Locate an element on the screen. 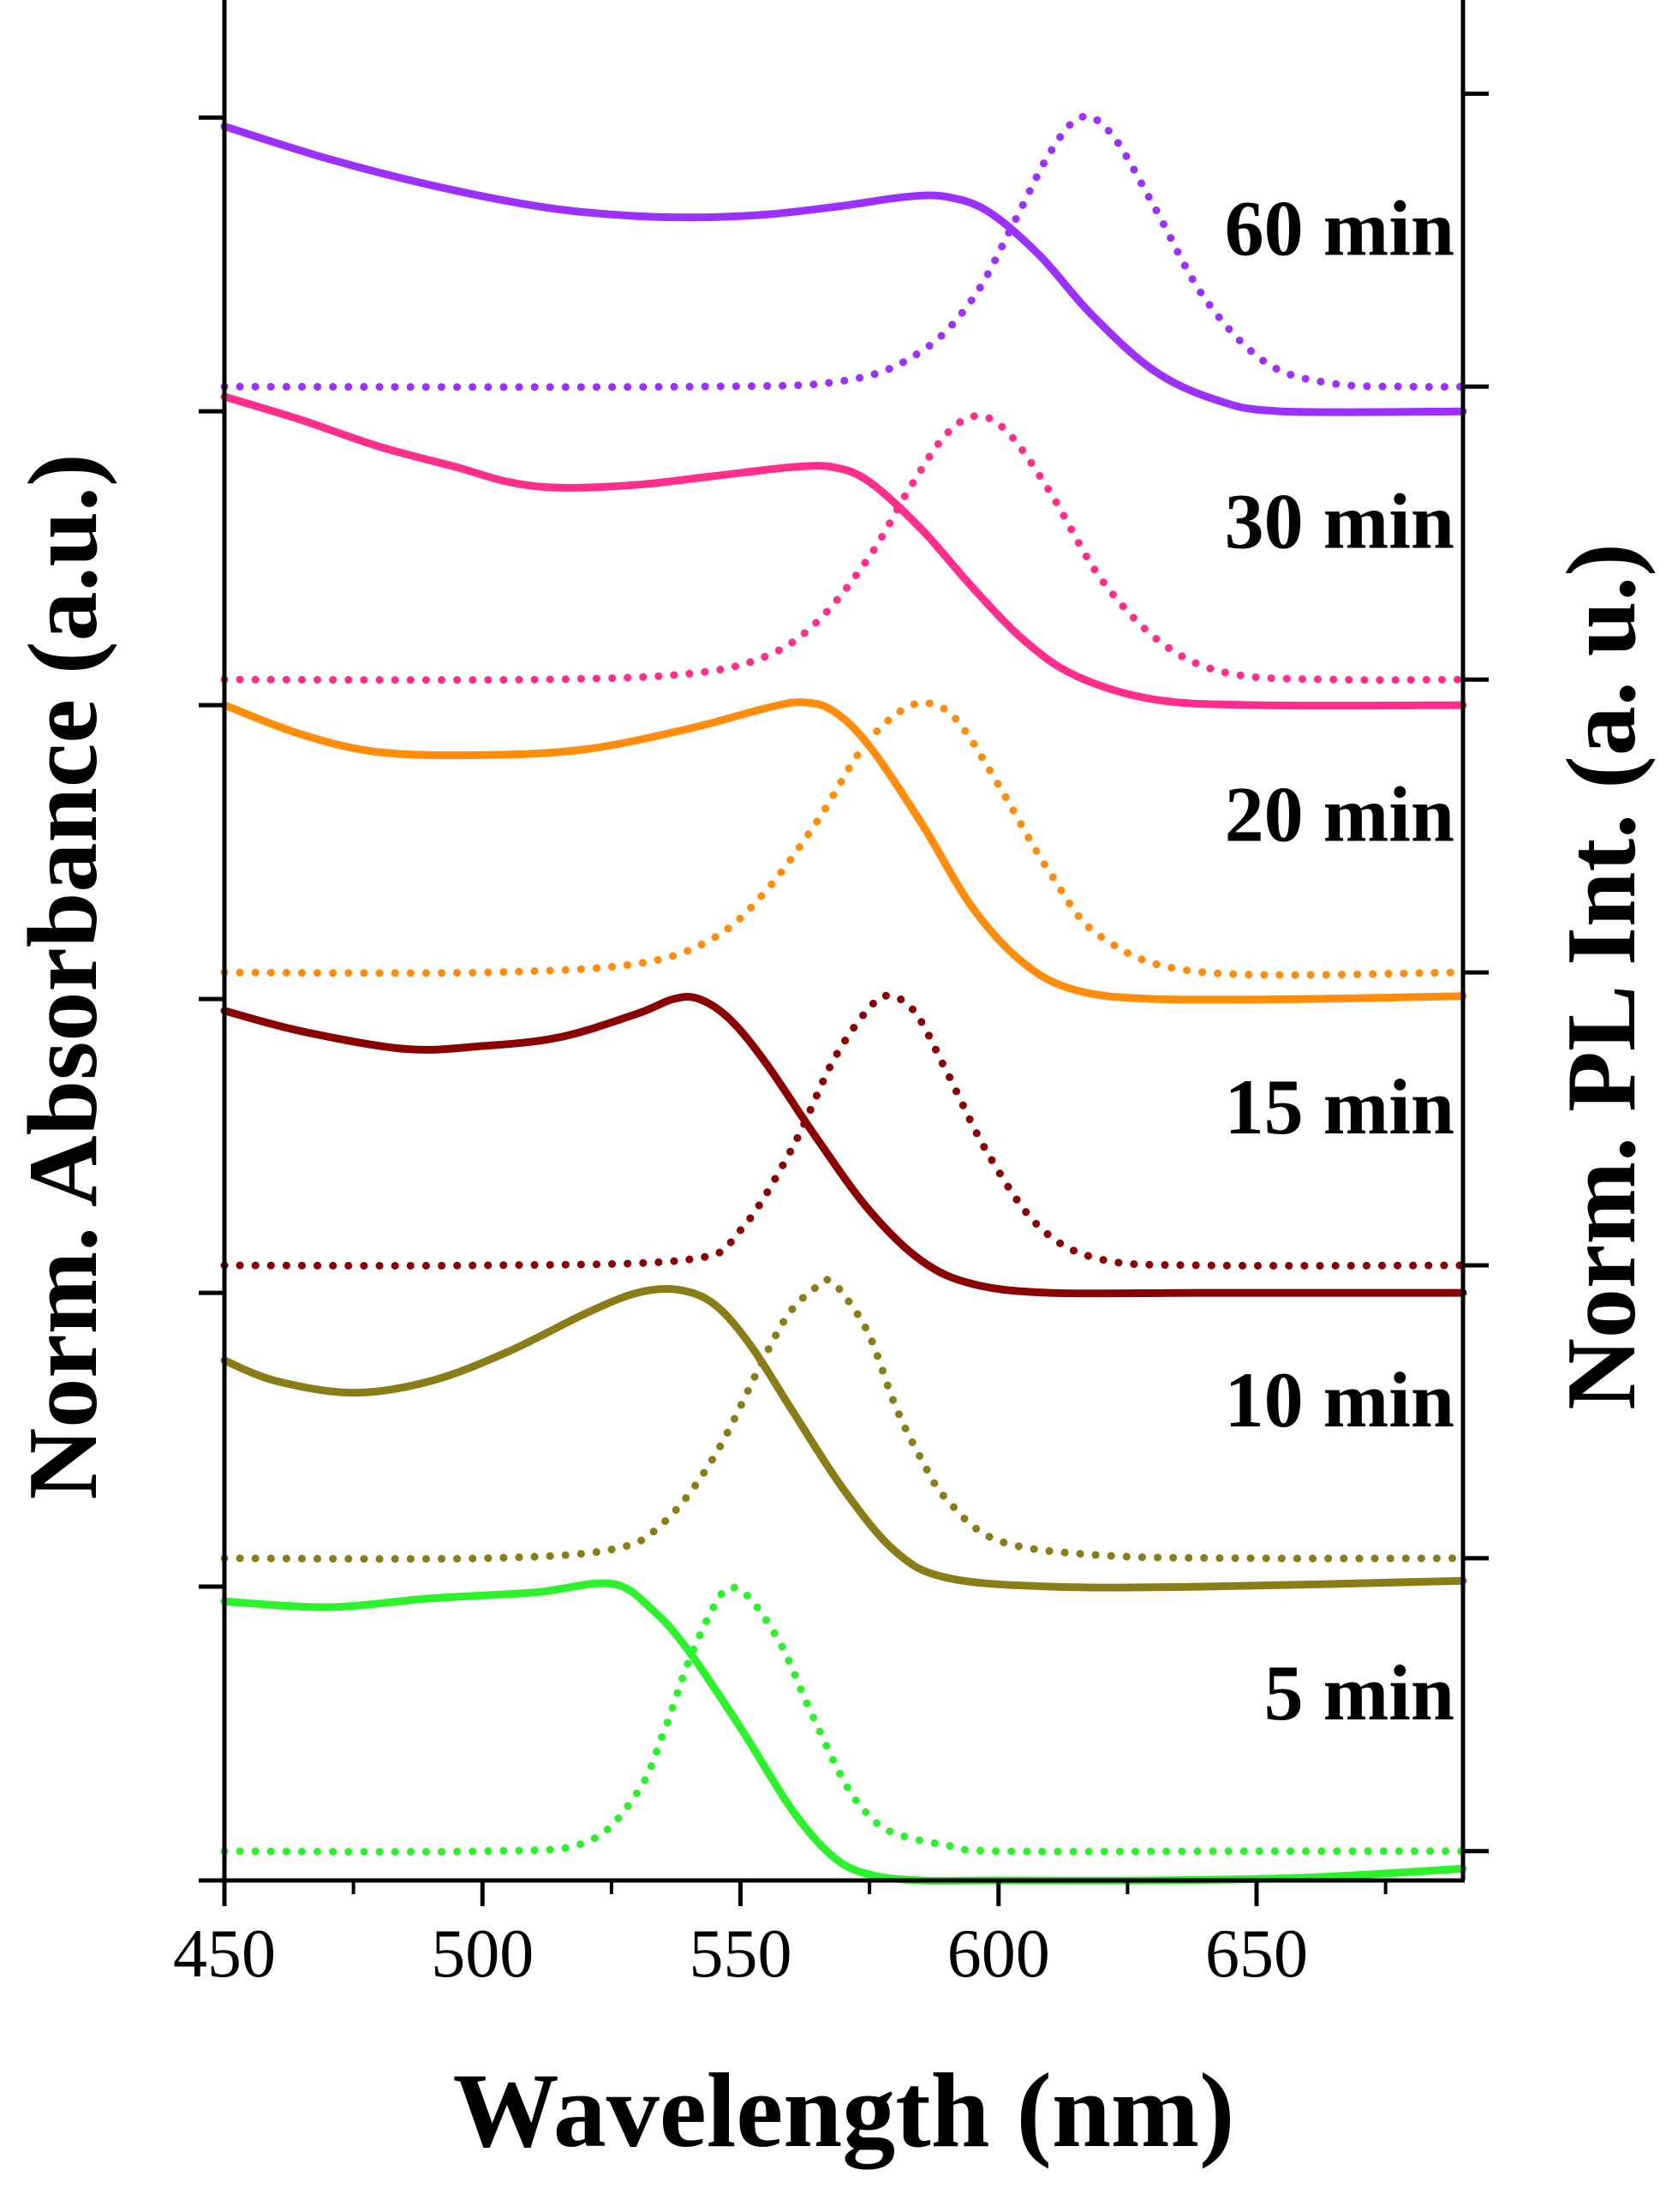 The height and width of the screenshot is (2212, 1678). absorbance-line-20-min is located at coordinates (843, 851).